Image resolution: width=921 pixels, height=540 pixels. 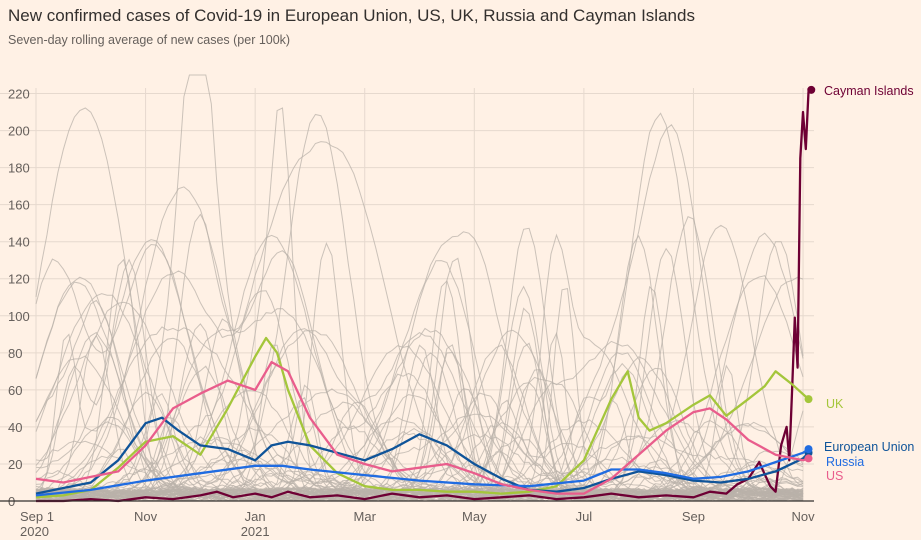 What do you see at coordinates (584, 516) in the screenshot?
I see `x-tick-5: Jul` at bounding box center [584, 516].